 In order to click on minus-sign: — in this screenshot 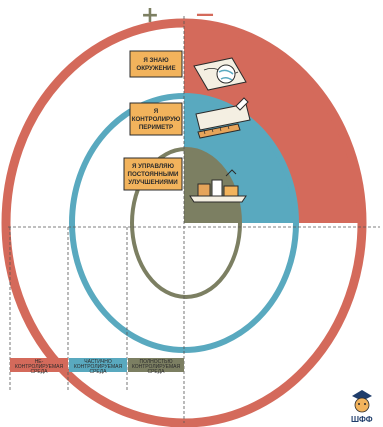, I will do `click(205, 14)`.